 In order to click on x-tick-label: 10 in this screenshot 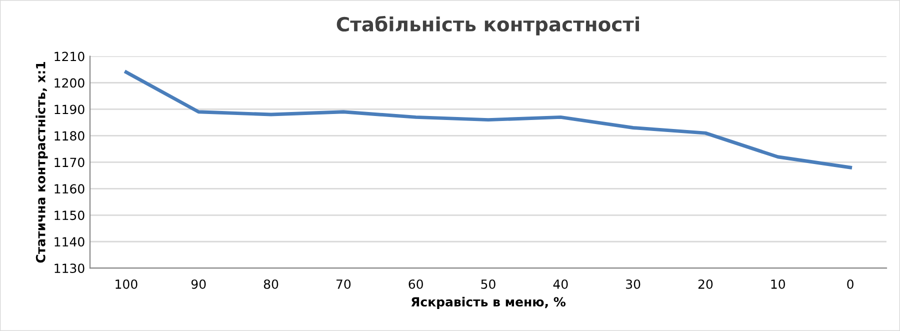, I will do `click(778, 284)`.